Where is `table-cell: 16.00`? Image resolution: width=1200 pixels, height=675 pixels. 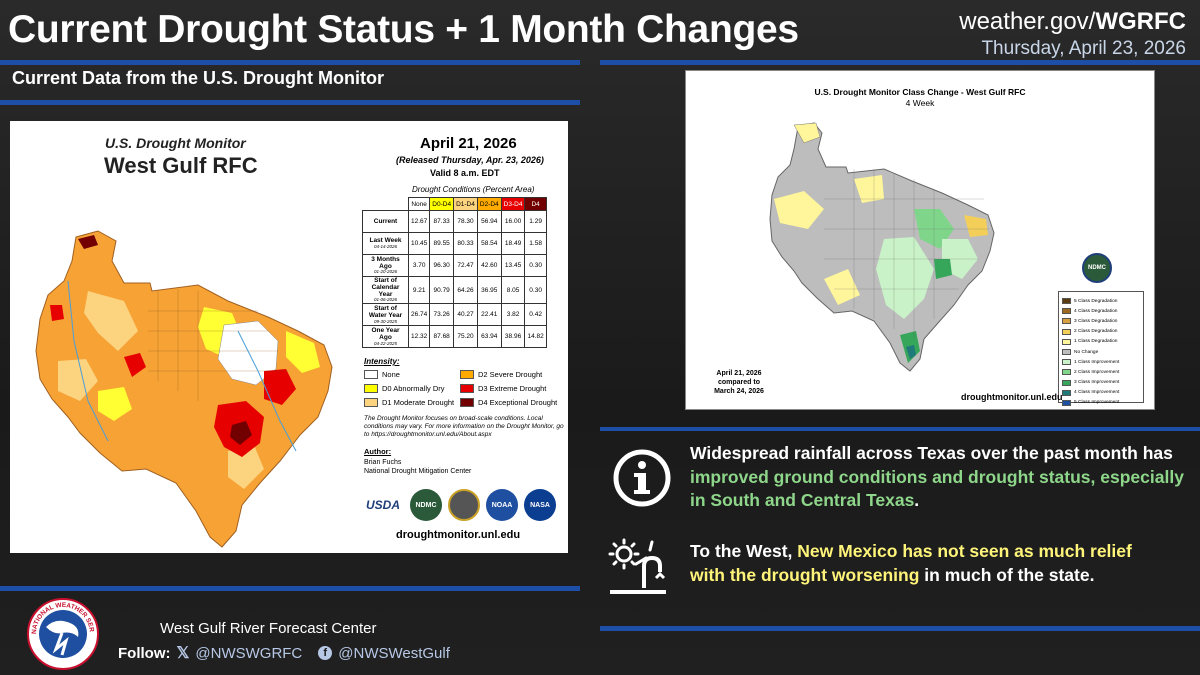 table-cell: 16.00 is located at coordinates (513, 221).